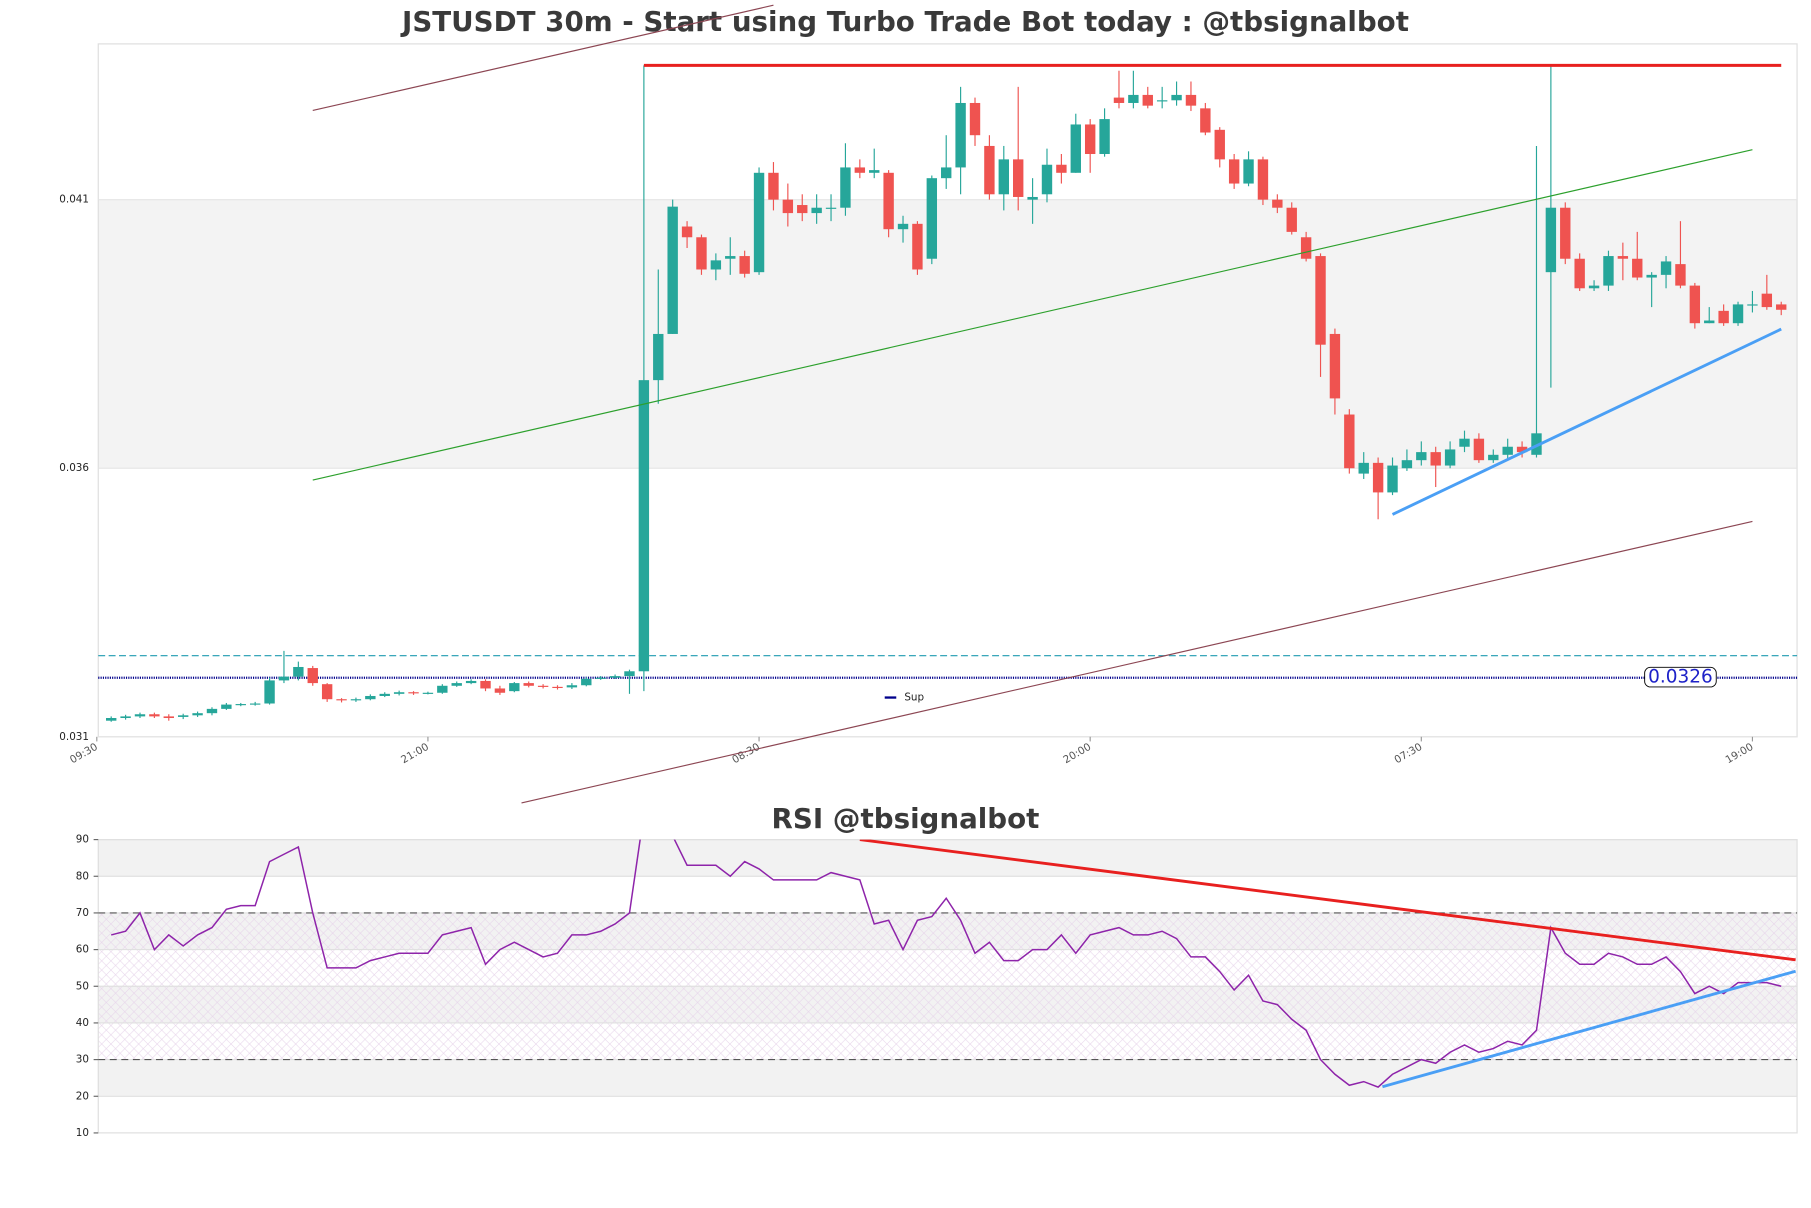  What do you see at coordinates (82, 986) in the screenshot?
I see `y-tick-label: 50` at bounding box center [82, 986].